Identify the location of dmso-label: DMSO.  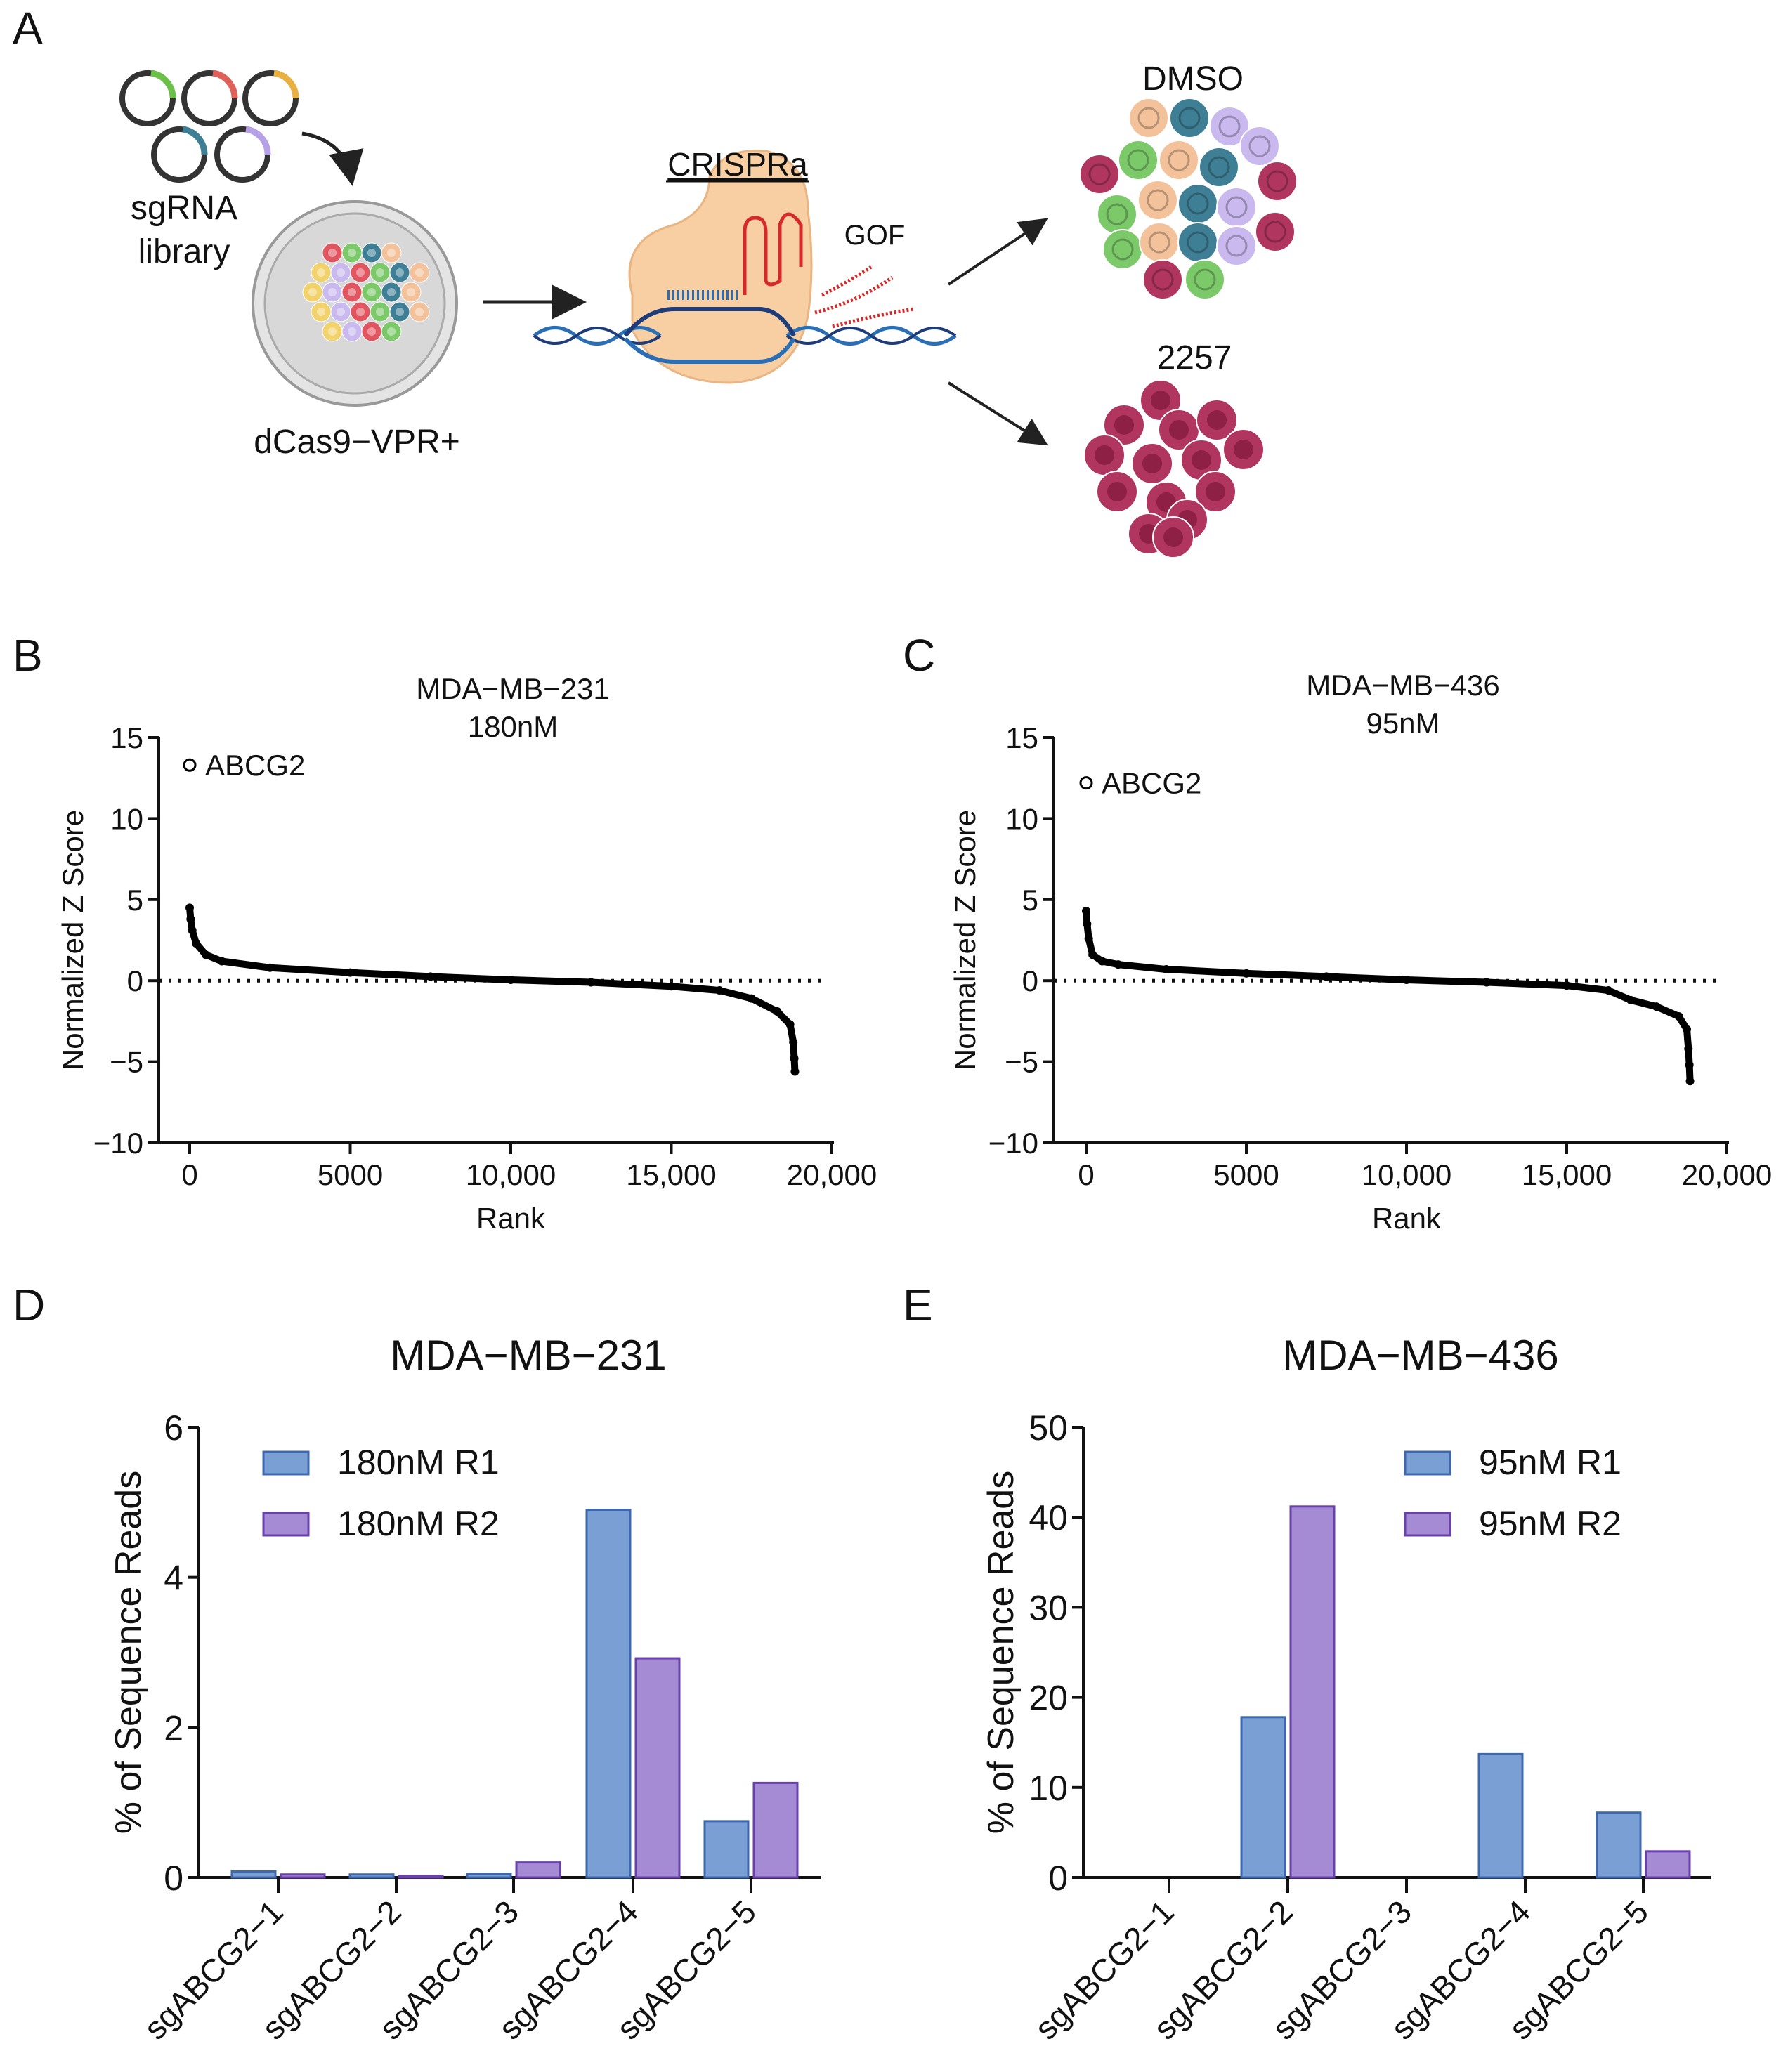
(1193, 79).